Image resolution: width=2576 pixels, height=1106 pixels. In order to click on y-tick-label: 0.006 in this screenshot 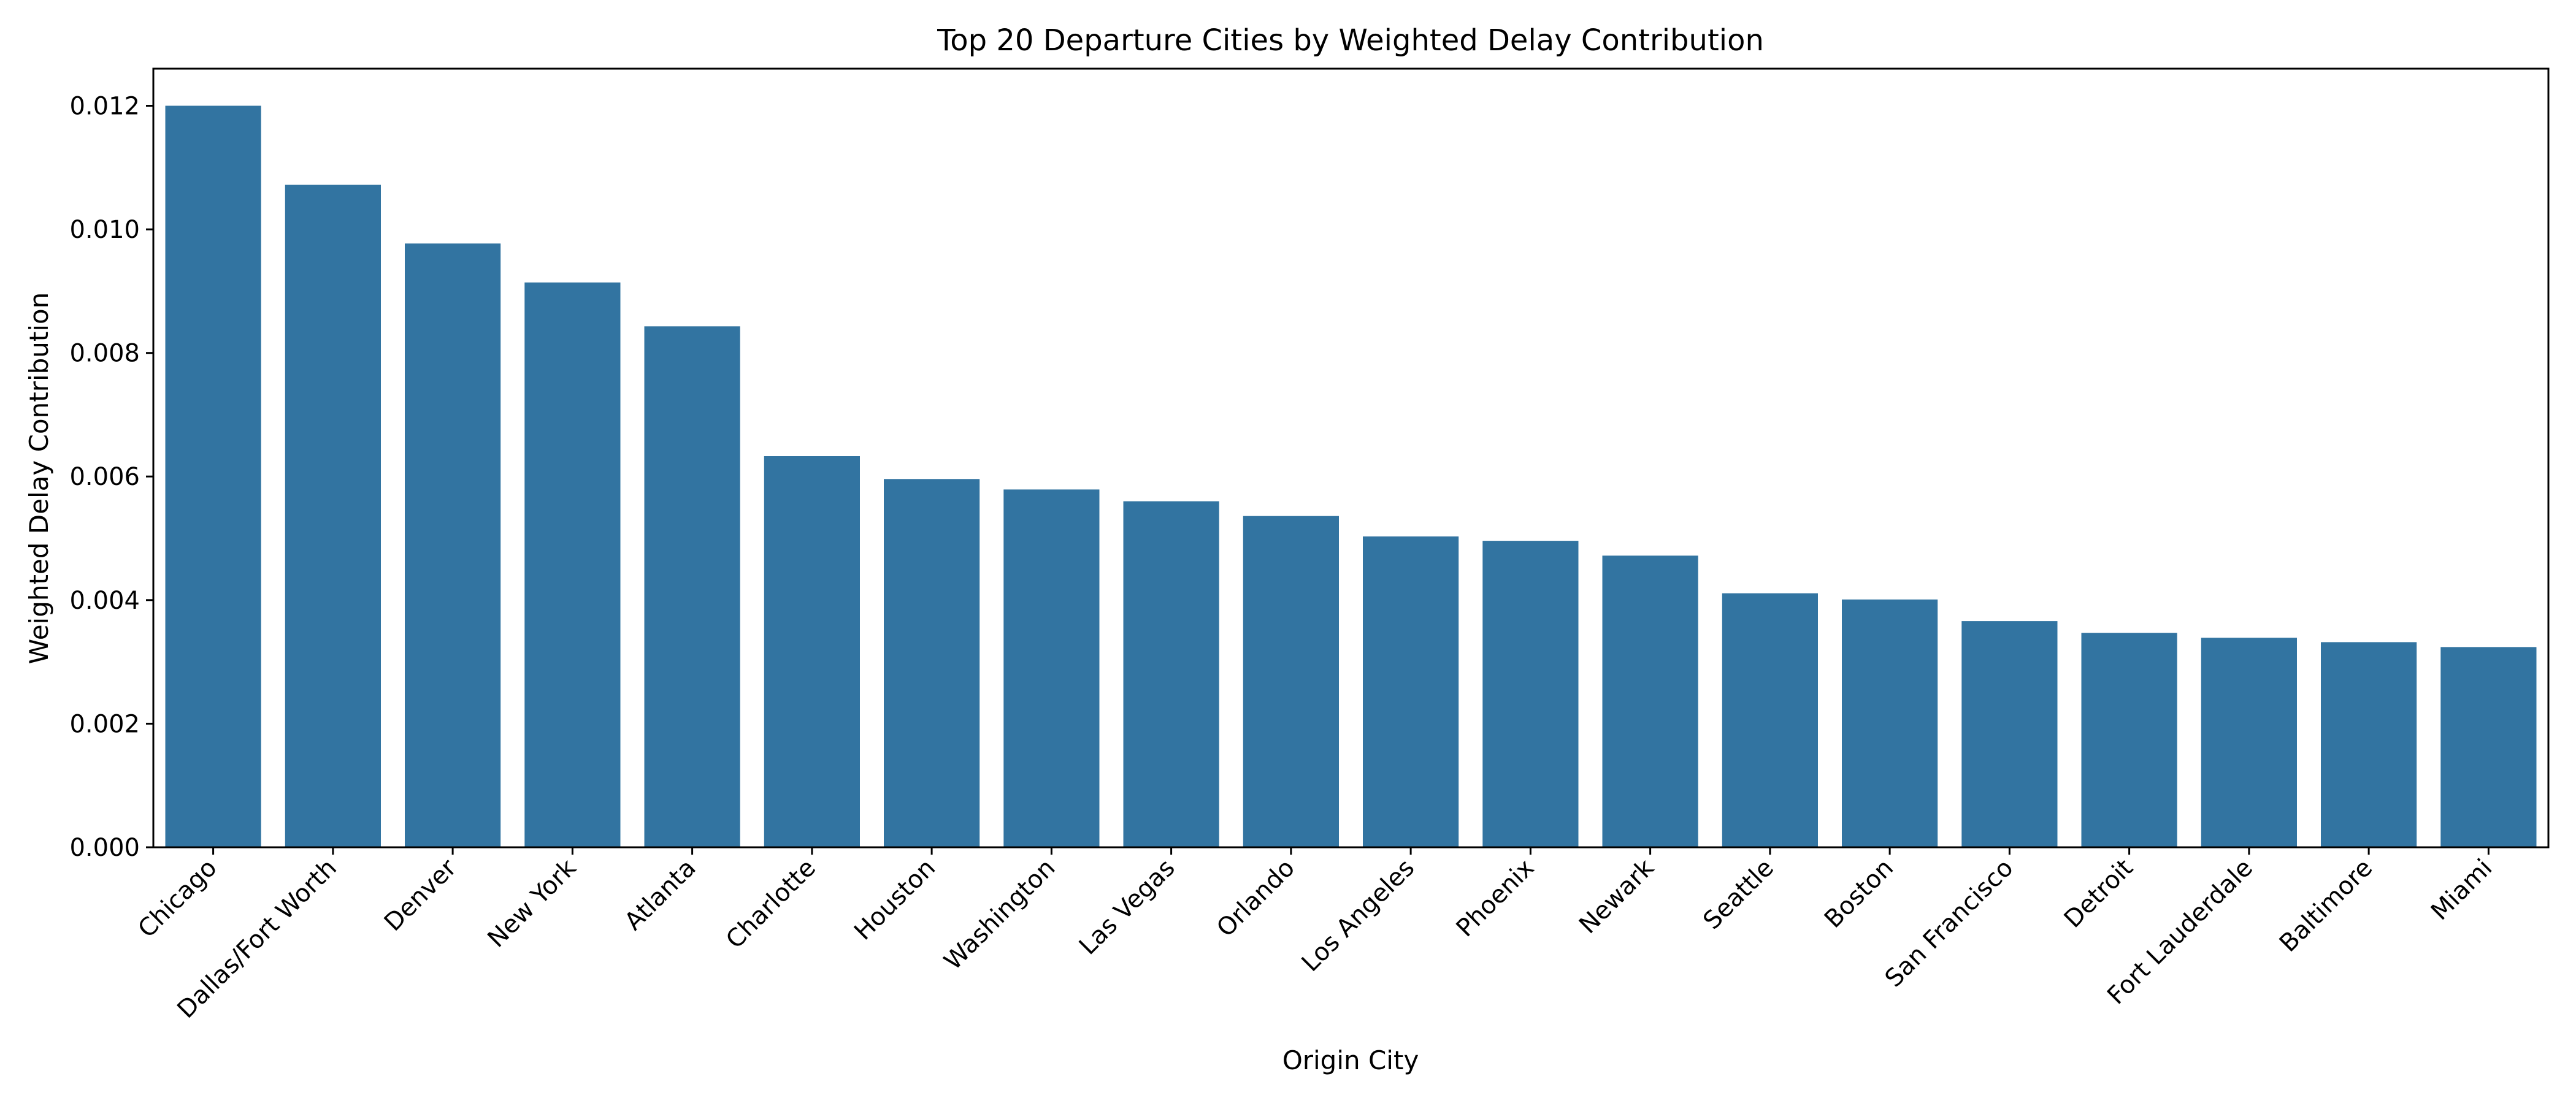, I will do `click(104, 477)`.